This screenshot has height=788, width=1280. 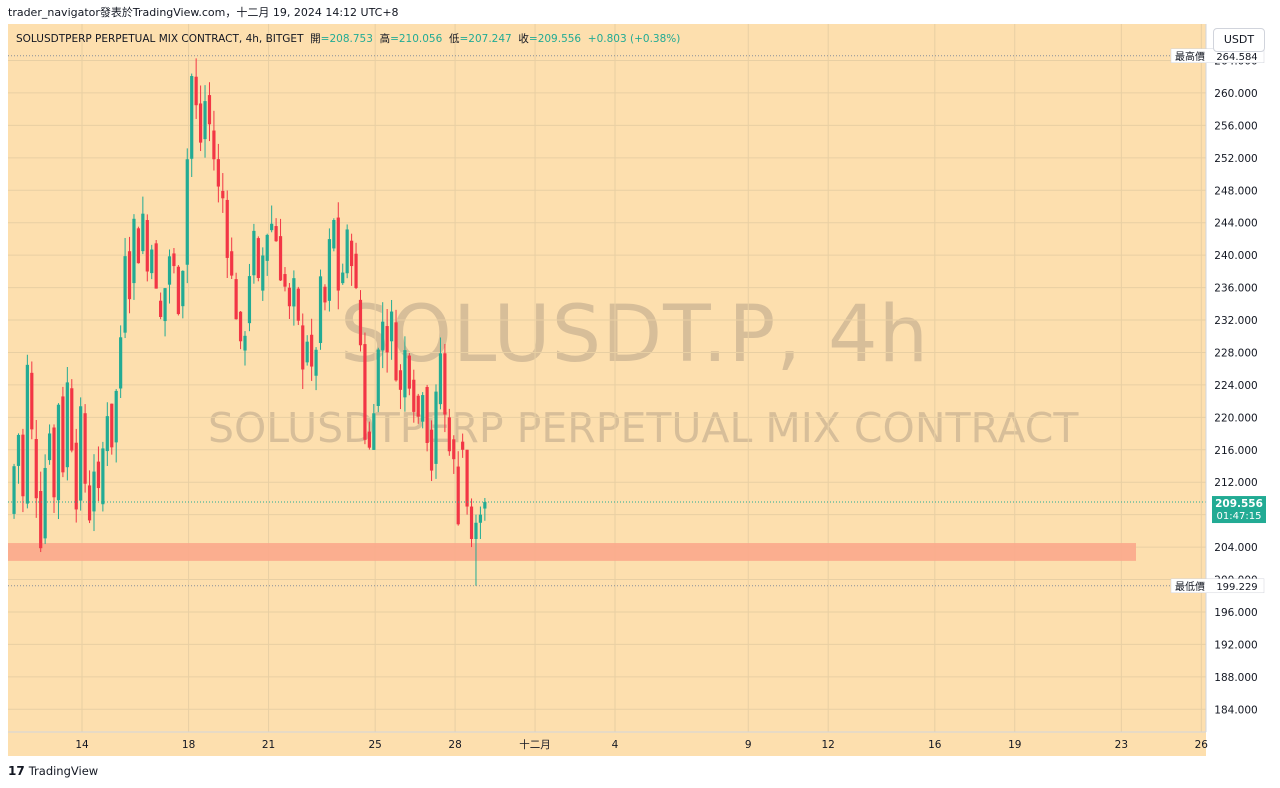 I want to click on x-tick-label: 26, so click(x=1202, y=745).